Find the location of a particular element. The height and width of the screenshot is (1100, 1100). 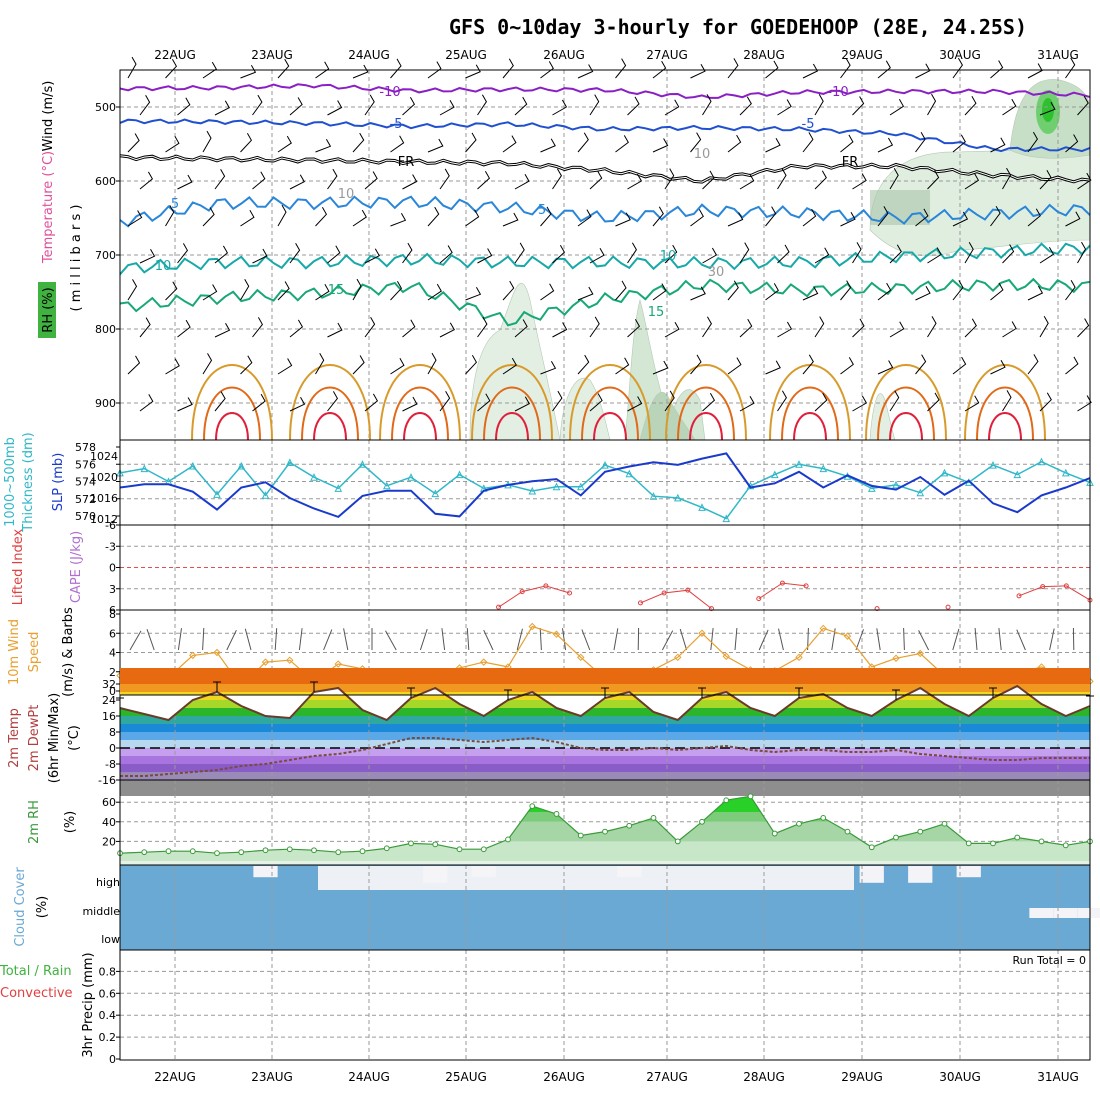

rh-tick-label: 20 is located at coordinates (109, 841).